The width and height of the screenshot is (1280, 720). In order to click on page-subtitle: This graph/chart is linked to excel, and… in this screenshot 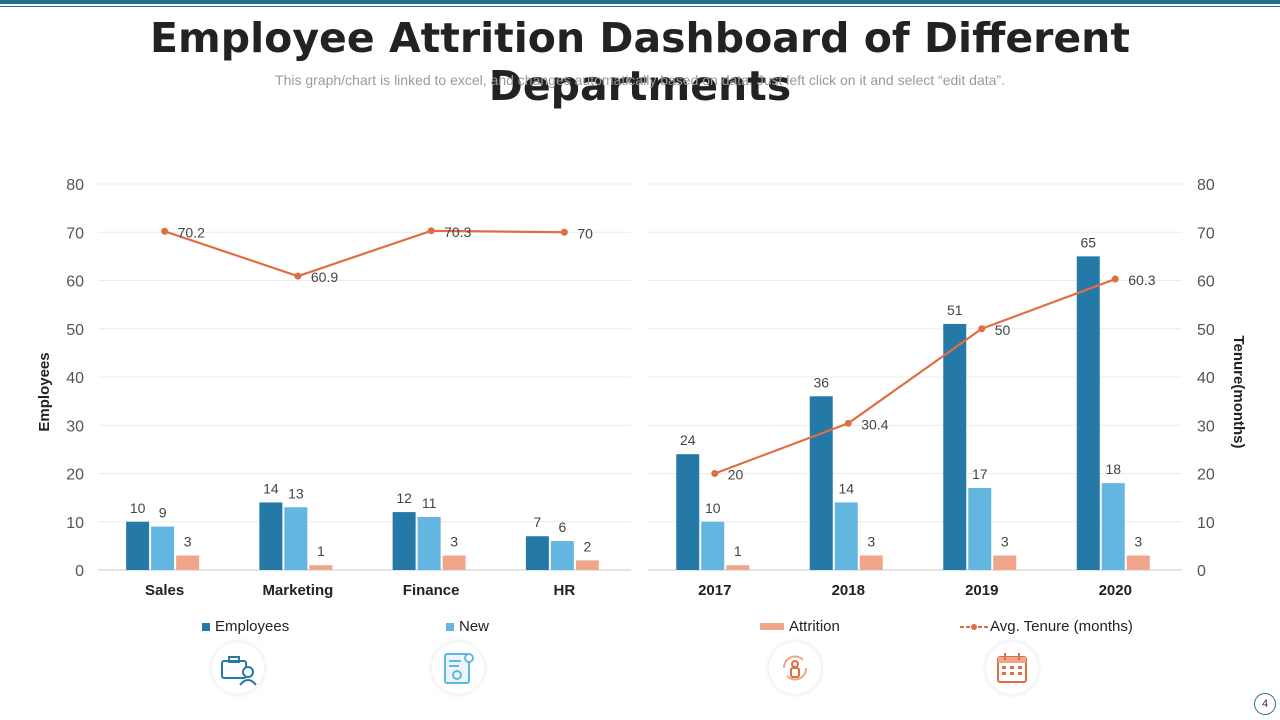, I will do `click(640, 80)`.